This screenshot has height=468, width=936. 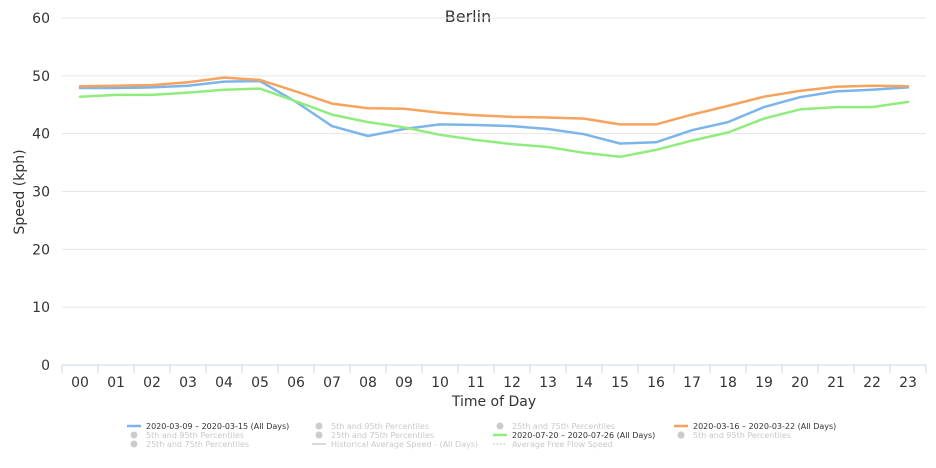 What do you see at coordinates (41, 308) in the screenshot?
I see `y-tick-label: 10` at bounding box center [41, 308].